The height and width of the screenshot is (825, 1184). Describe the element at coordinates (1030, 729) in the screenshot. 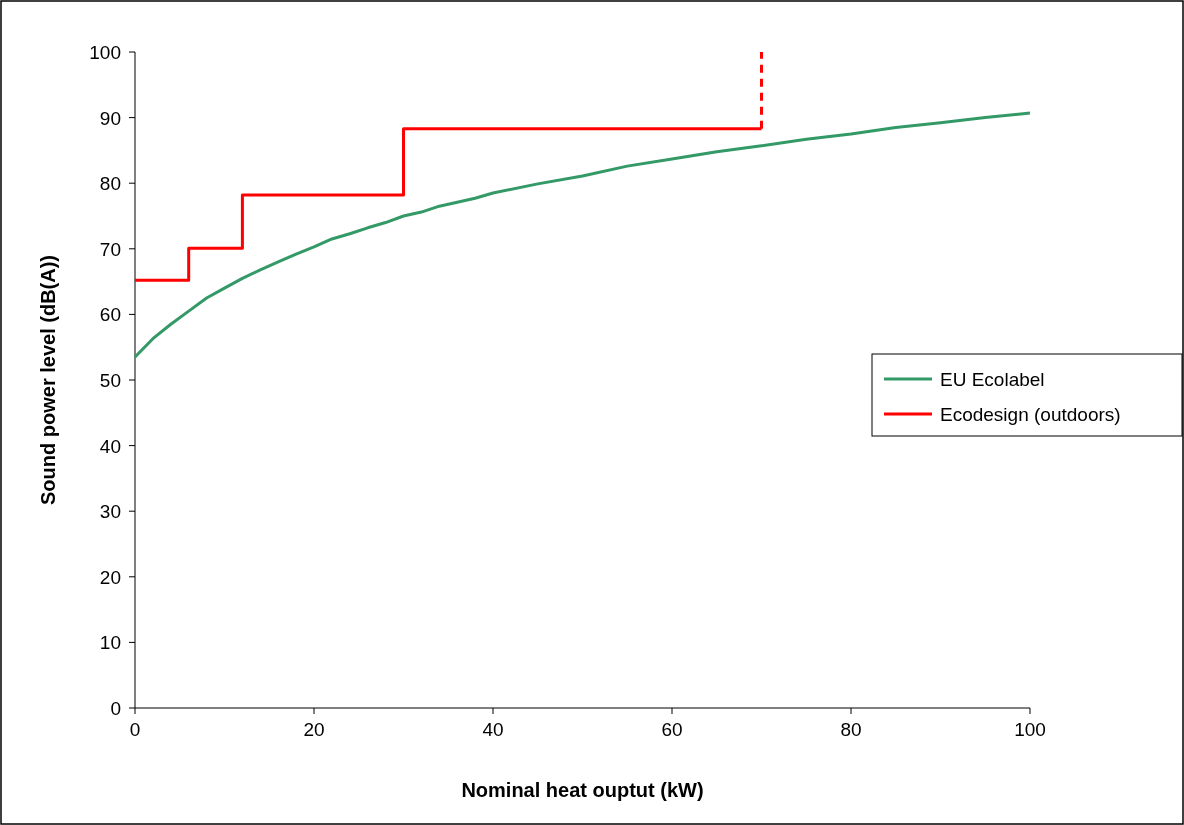

I see `x-tick-label: 100` at that location.